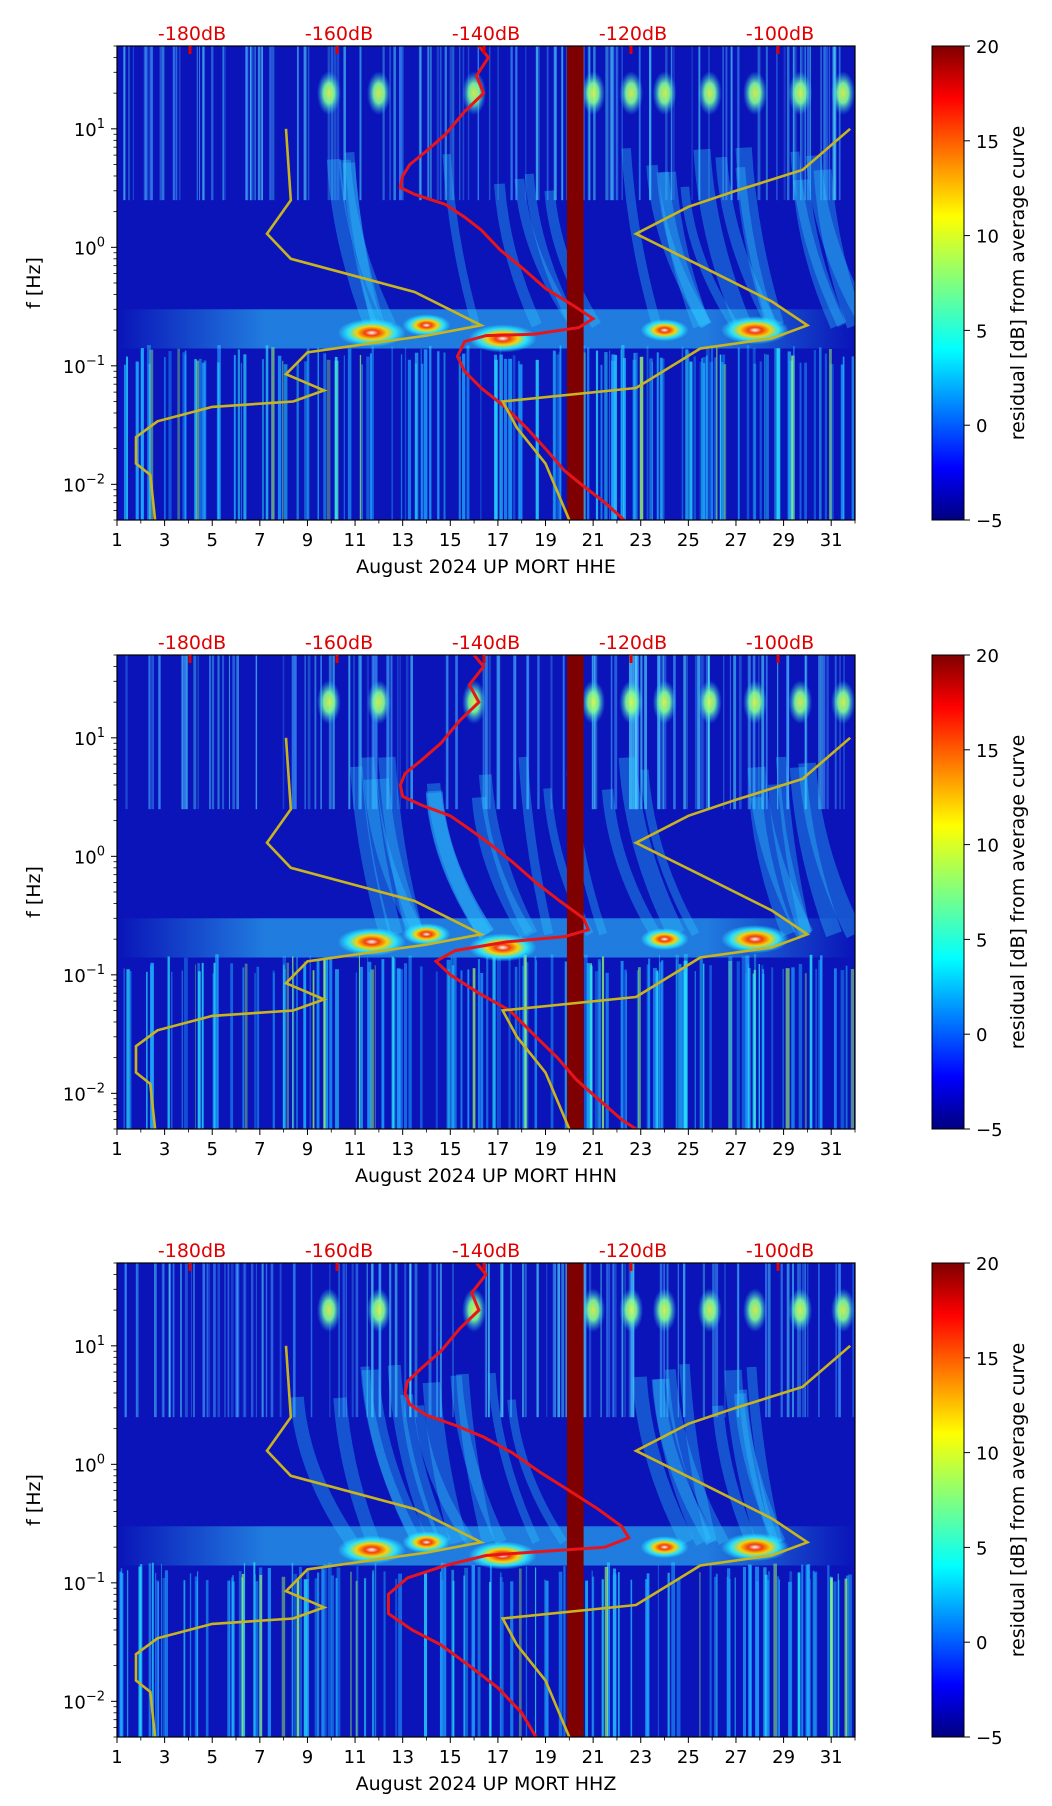 This screenshot has height=1806, width=1052. Describe the element at coordinates (486, 1784) in the screenshot. I see `x-axis-label: August 2024 UP MORT HHZ` at that location.